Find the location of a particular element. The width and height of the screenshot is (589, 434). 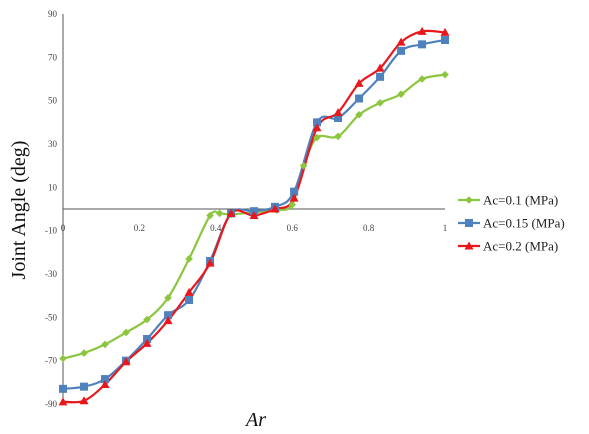

x-tick-label: 0 is located at coordinates (63, 228).